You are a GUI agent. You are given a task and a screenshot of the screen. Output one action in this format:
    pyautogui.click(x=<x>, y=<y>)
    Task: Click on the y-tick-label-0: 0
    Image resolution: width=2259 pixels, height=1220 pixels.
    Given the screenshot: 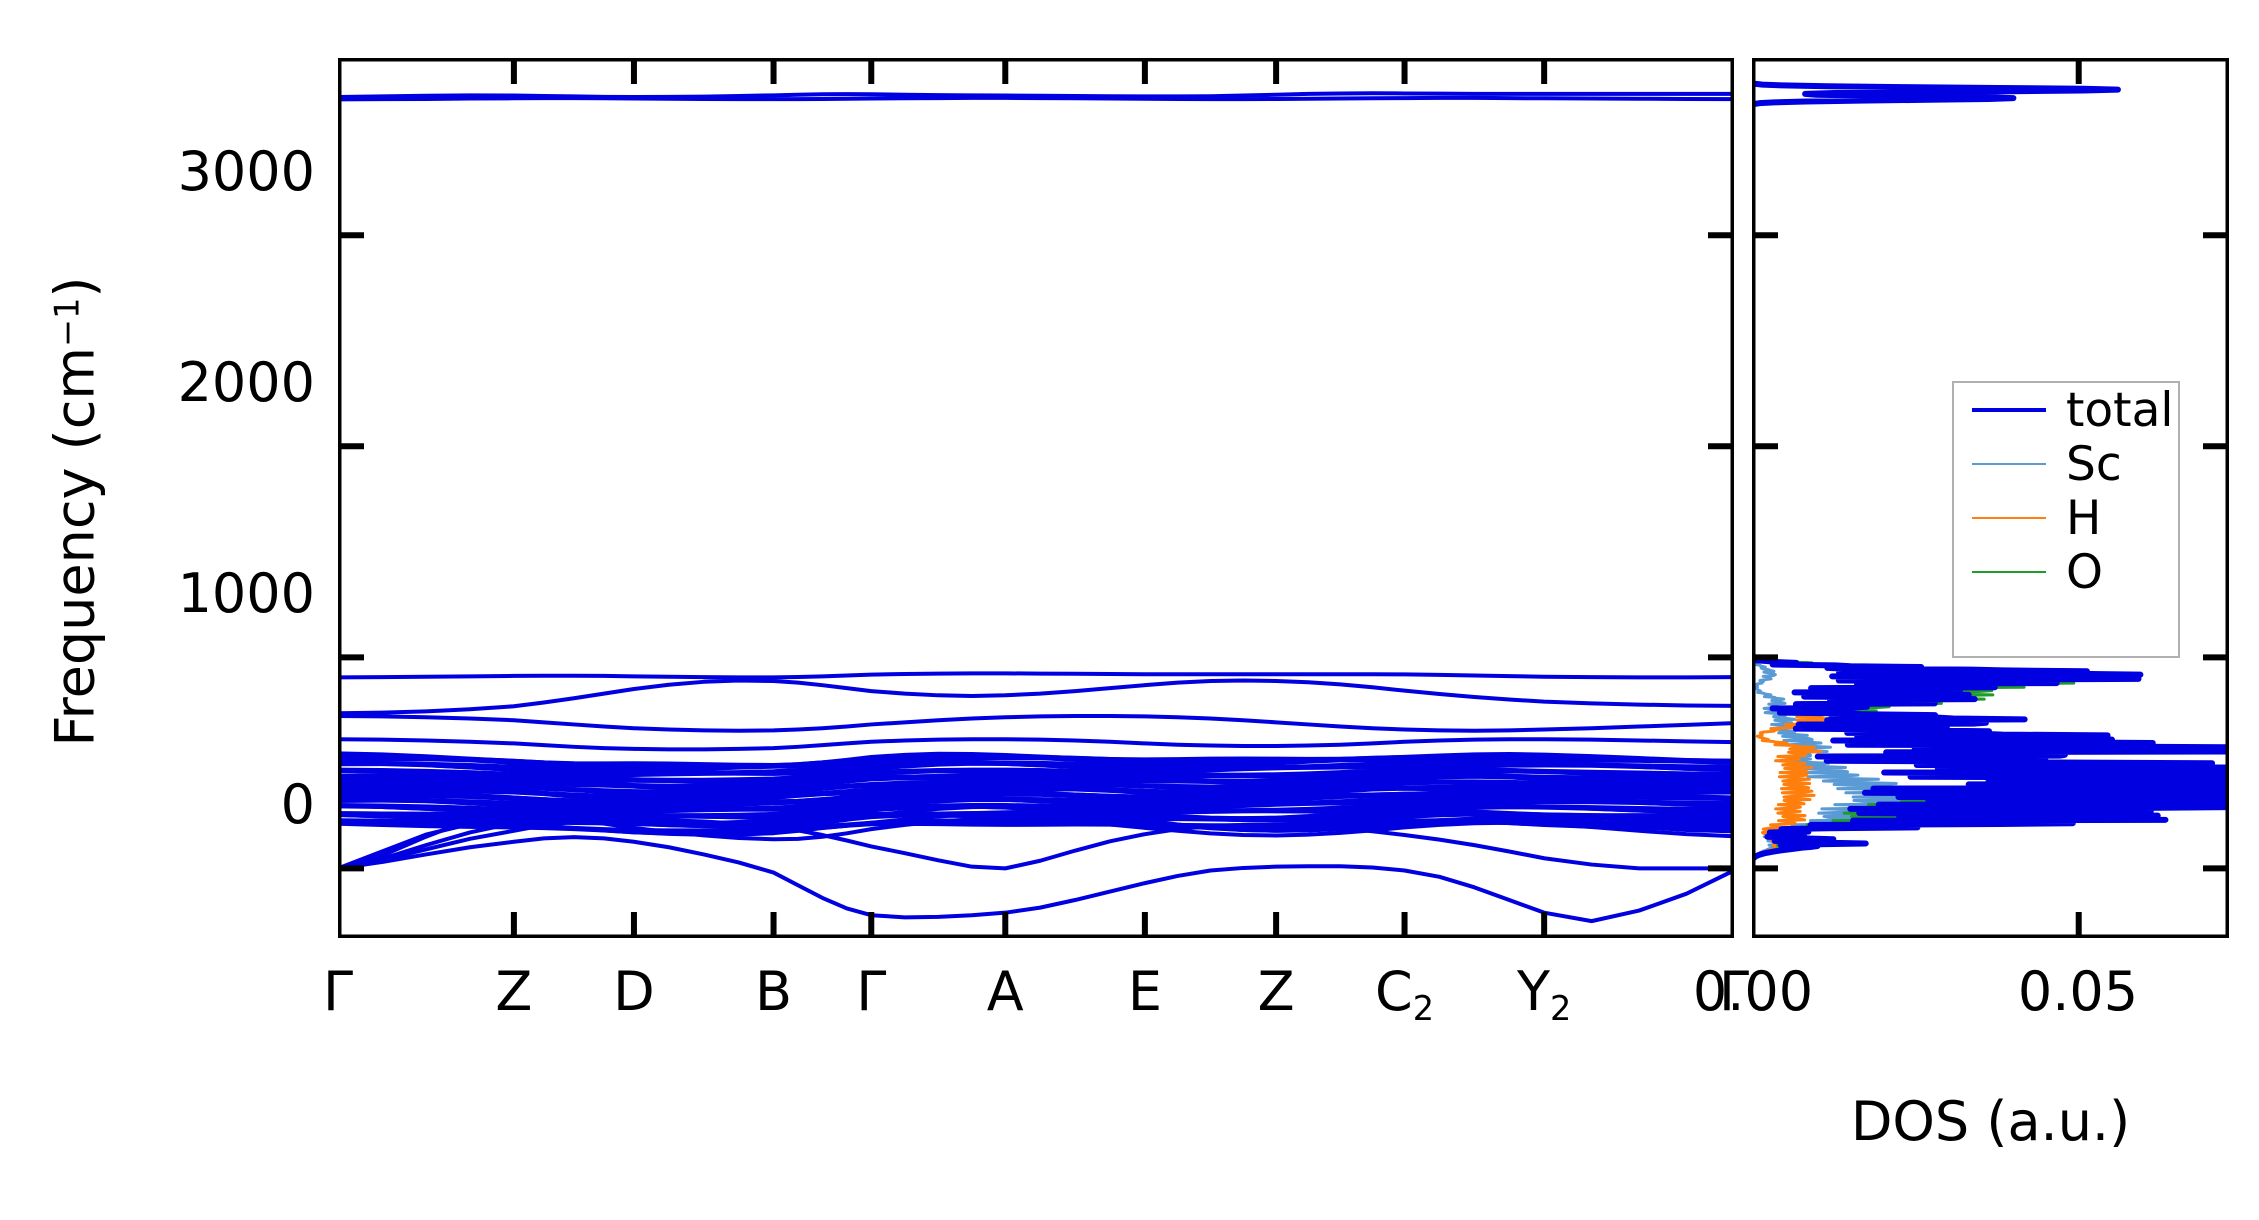 What is the action you would take?
    pyautogui.click(x=297, y=804)
    